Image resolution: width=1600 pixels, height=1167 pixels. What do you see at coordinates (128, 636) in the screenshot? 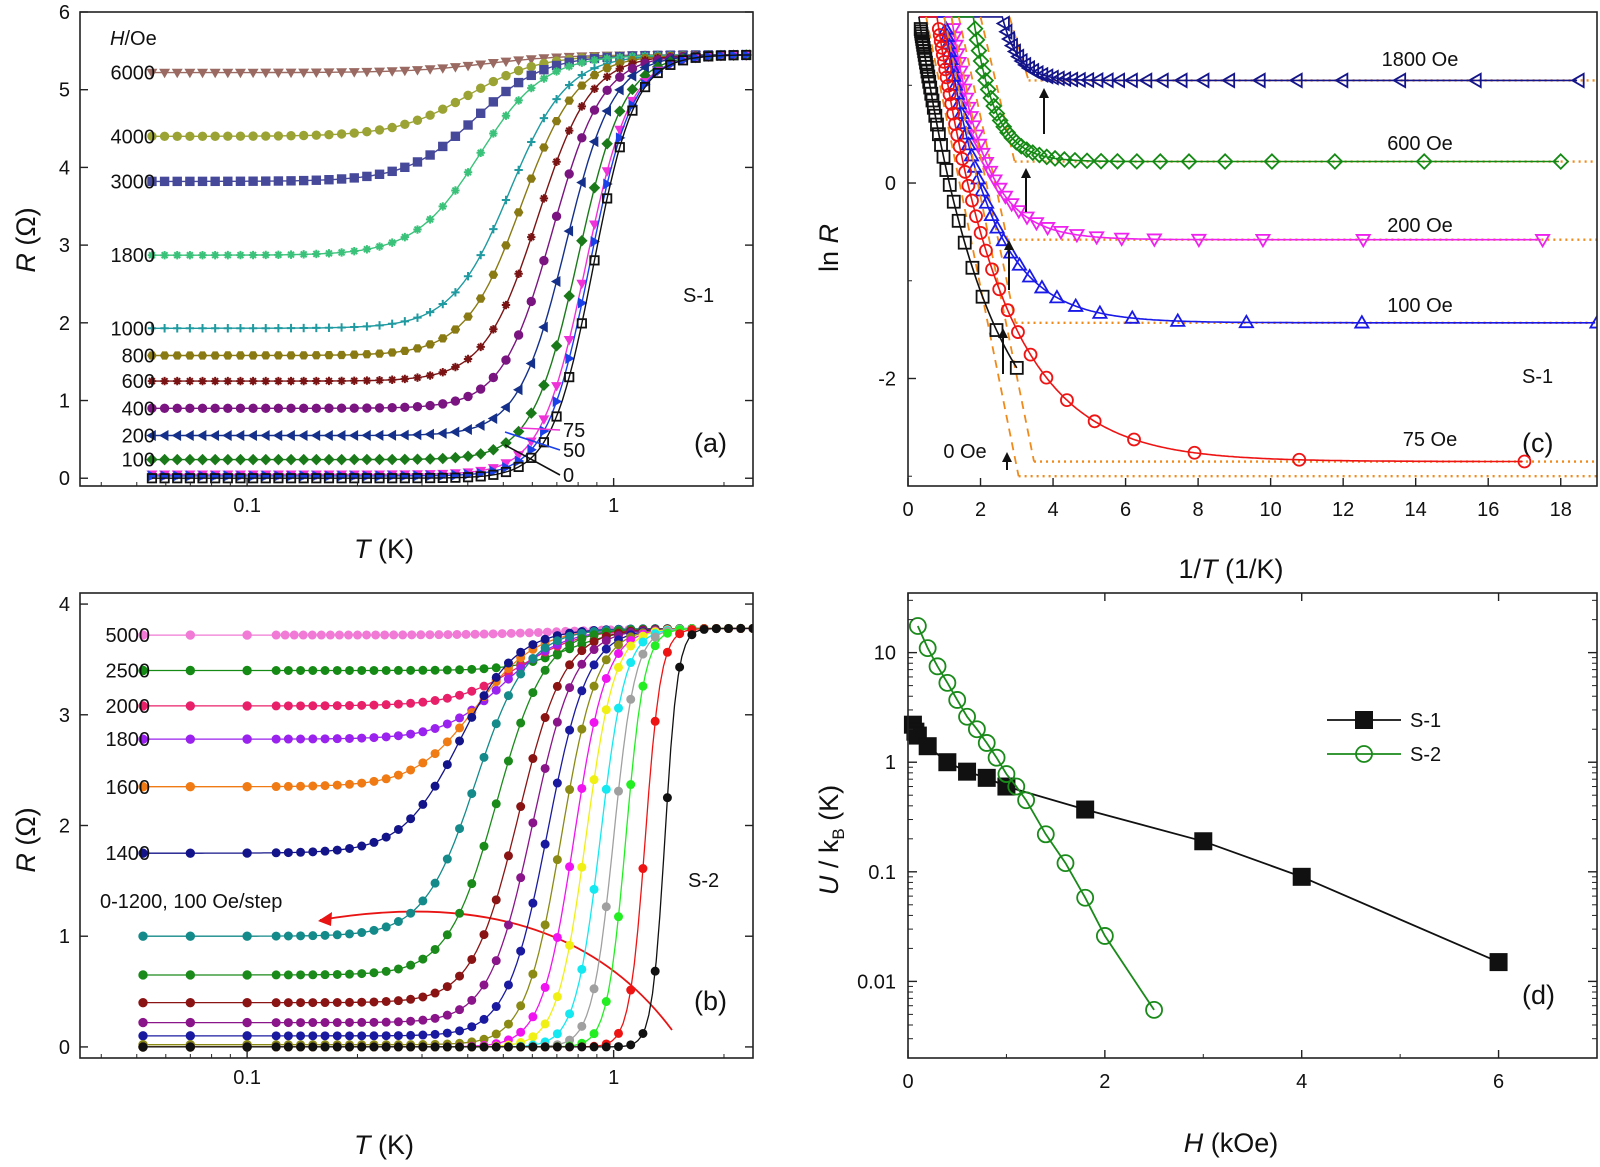
I see `field-label-5000: 5000` at bounding box center [128, 636].